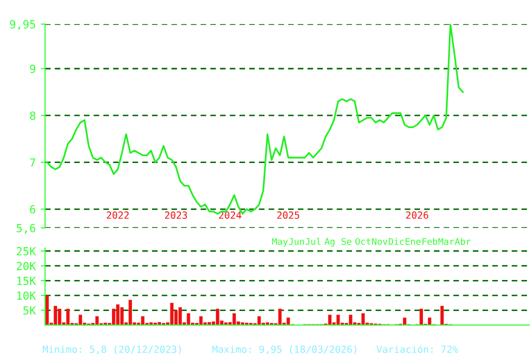 The height and width of the screenshot is (360, 530). I want to click on y-tick-label: 7, so click(33, 162).